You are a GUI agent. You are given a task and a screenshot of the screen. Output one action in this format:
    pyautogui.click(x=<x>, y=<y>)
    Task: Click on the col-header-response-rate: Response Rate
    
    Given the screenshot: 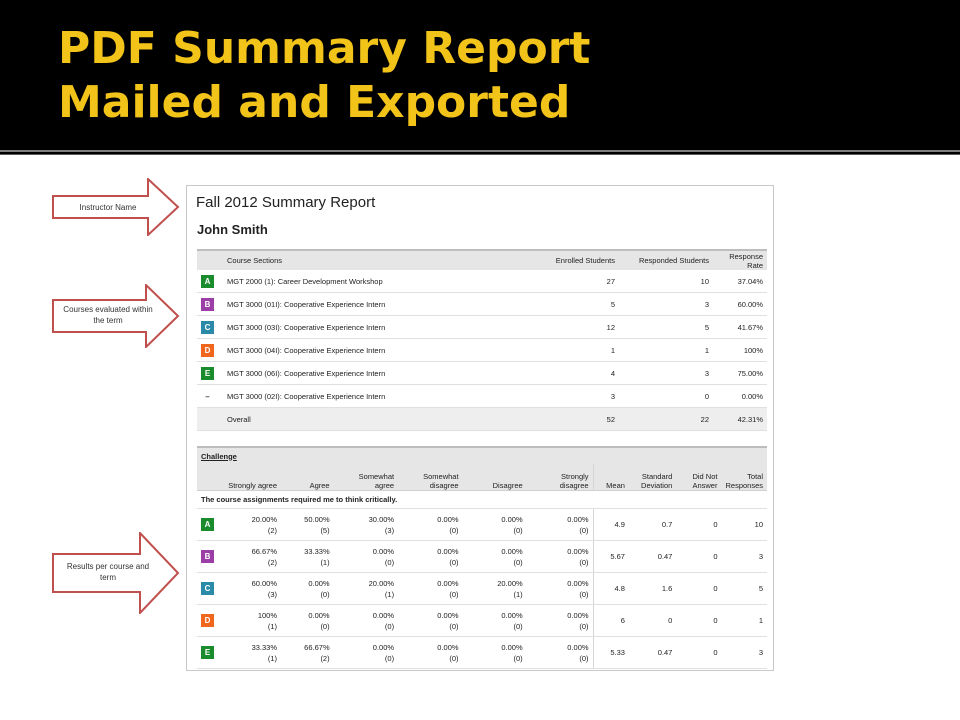 What is the action you would take?
    pyautogui.click(x=740, y=259)
    